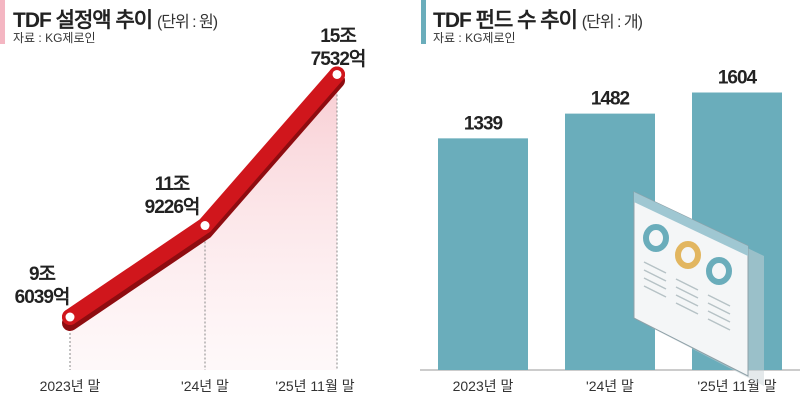 The width and height of the screenshot is (800, 400). Describe the element at coordinates (738, 78) in the screenshot. I see `bar-value-label: 1604` at that location.